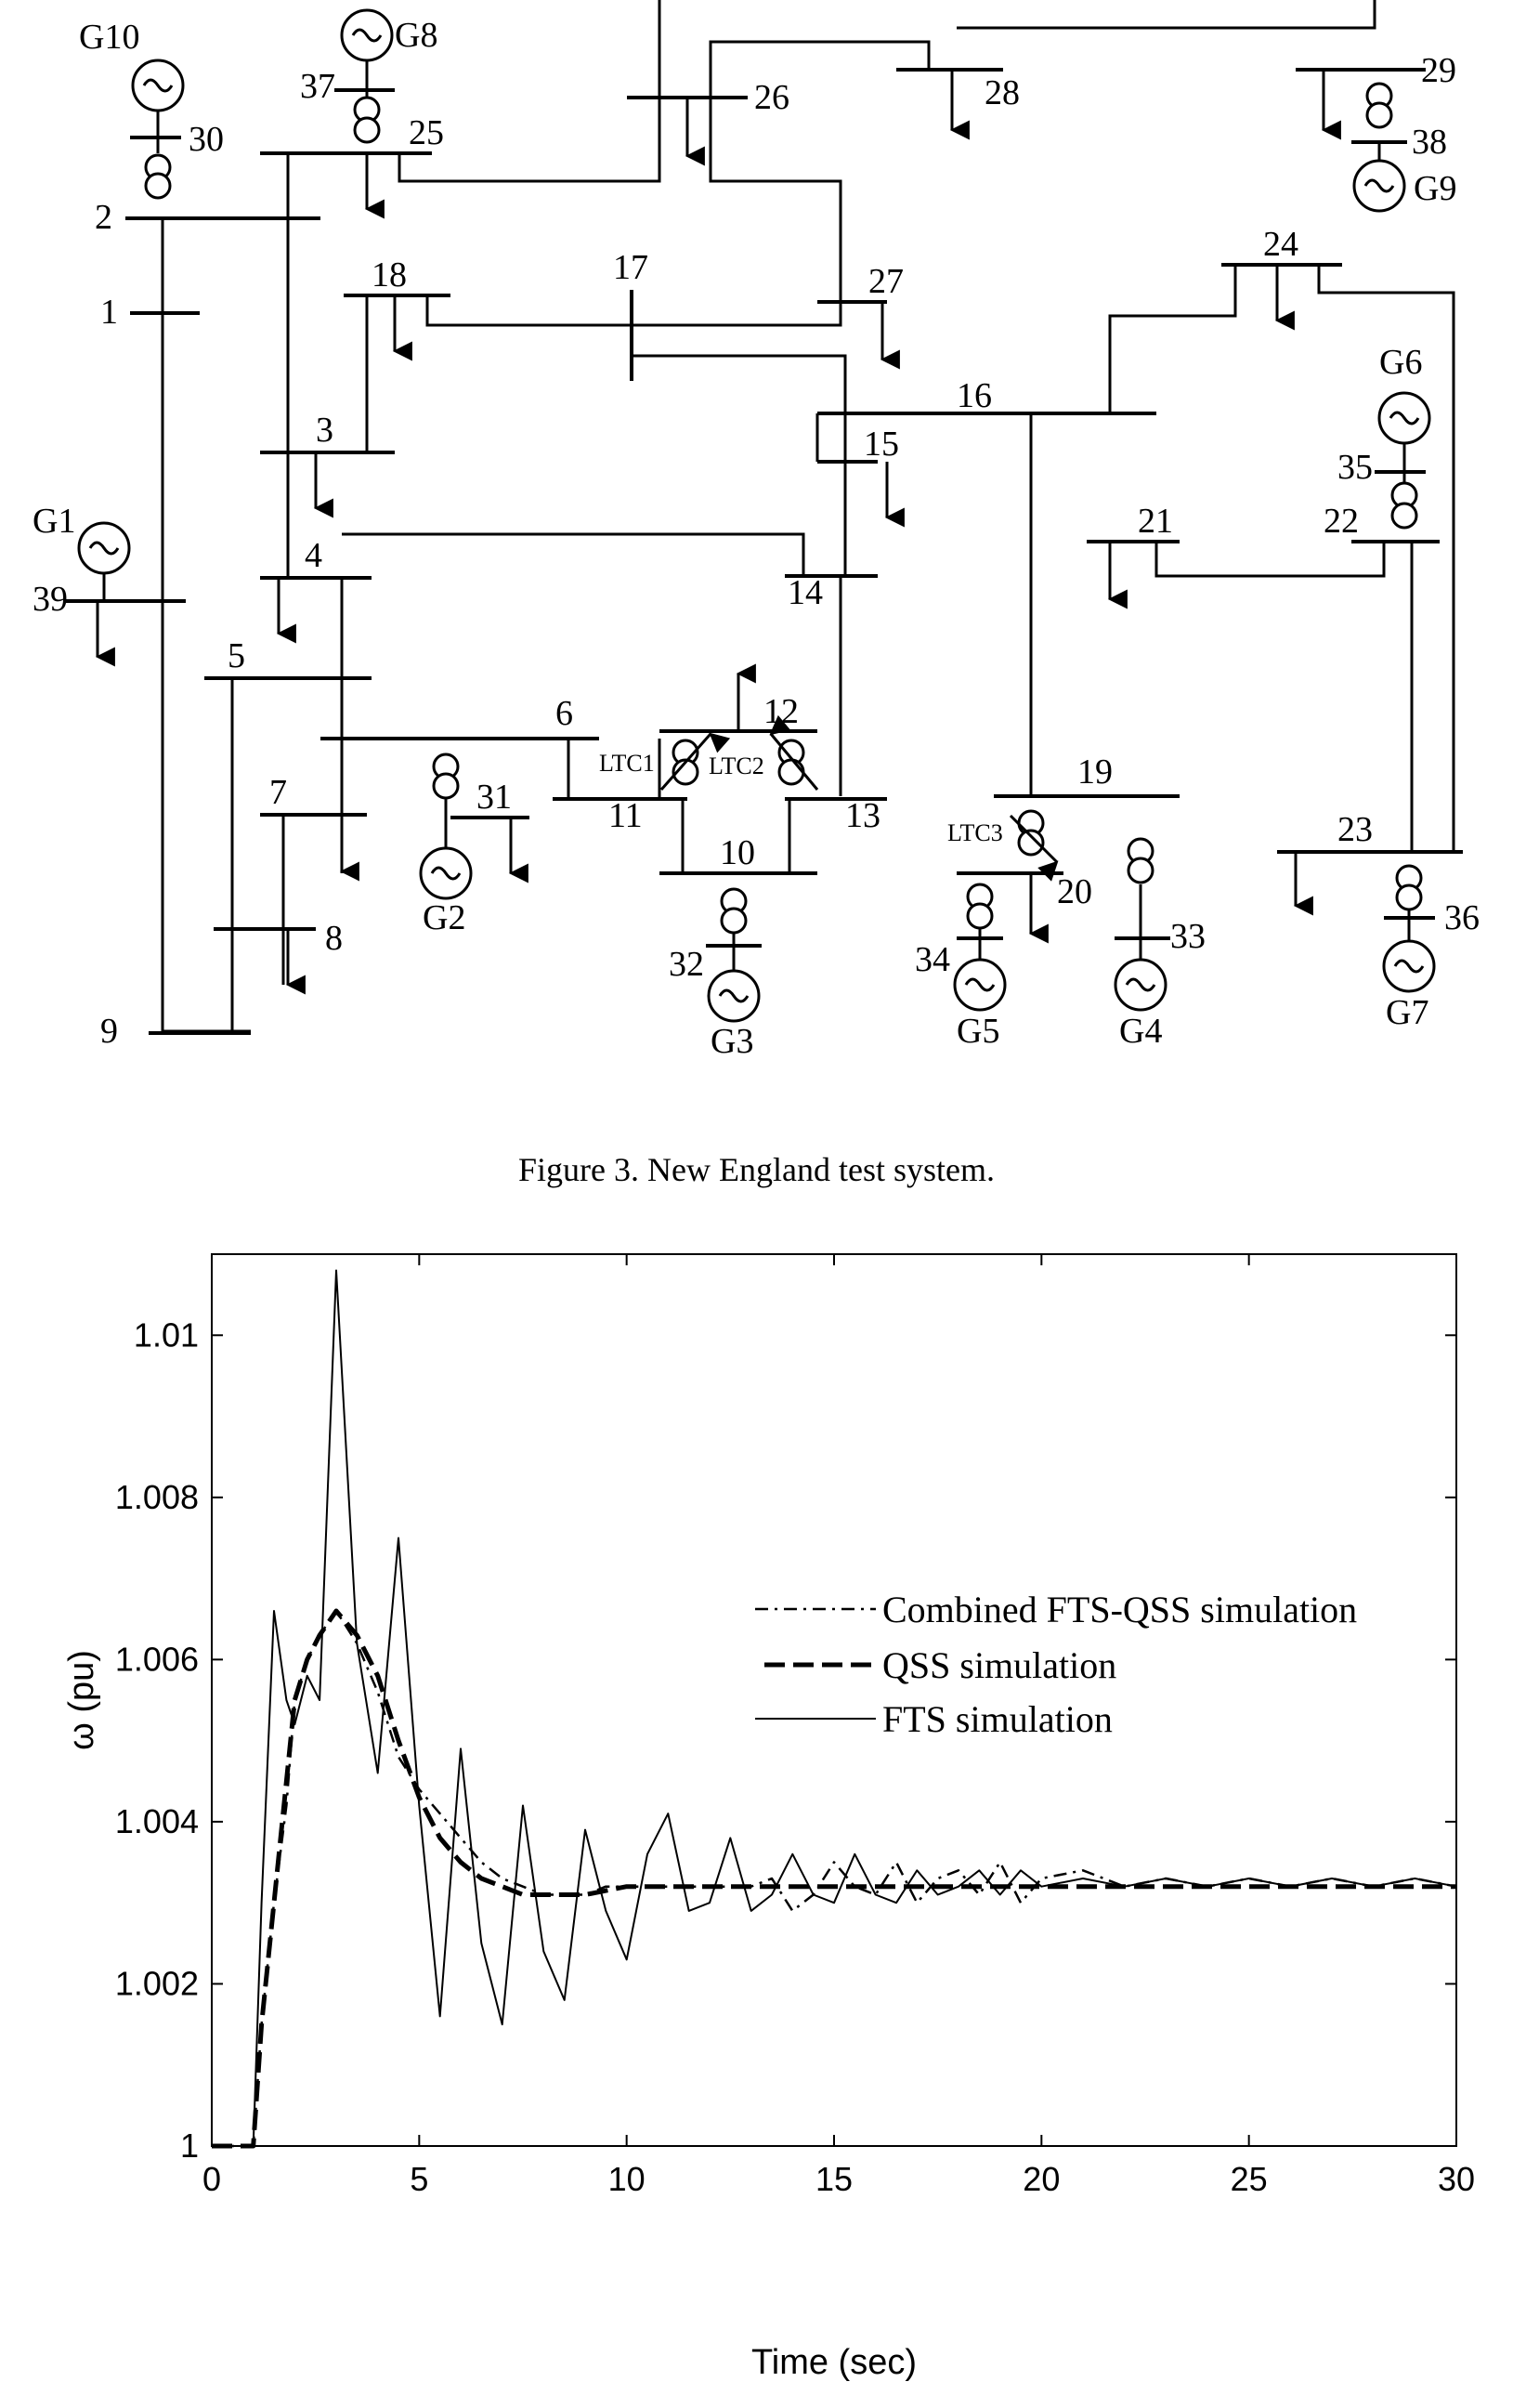 Image resolution: width=1513 pixels, height=2408 pixels. What do you see at coordinates (109, 312) in the screenshot?
I see `bus-label: 1` at bounding box center [109, 312].